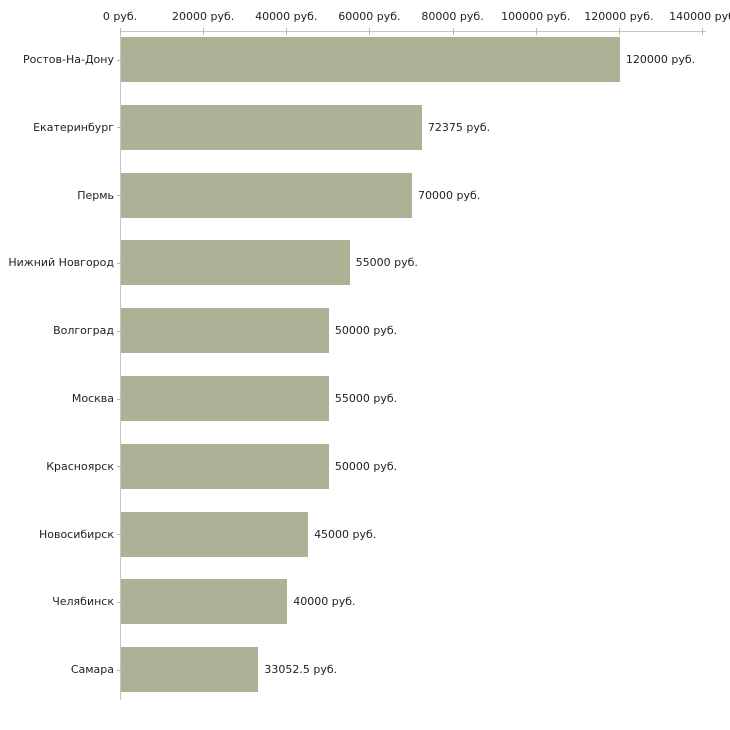  I want to click on x-axis-tick-label: 120000 руб., so click(619, 16).